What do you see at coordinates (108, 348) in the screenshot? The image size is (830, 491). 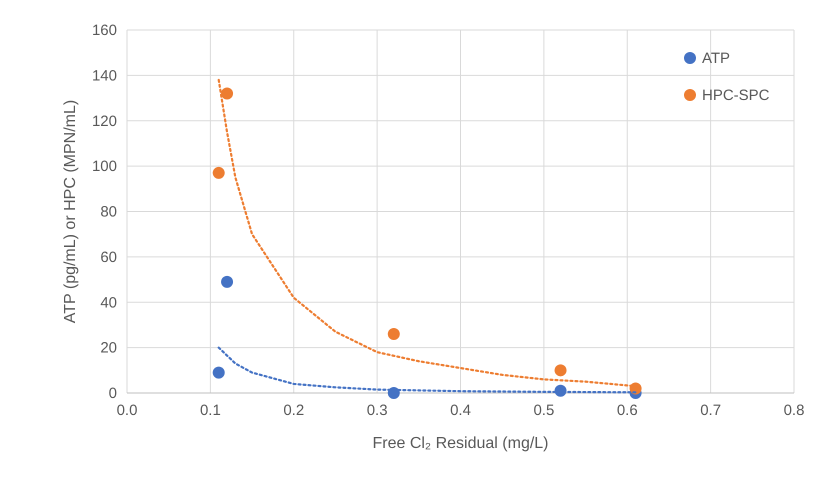 I see `y-tick-label: 20` at bounding box center [108, 348].